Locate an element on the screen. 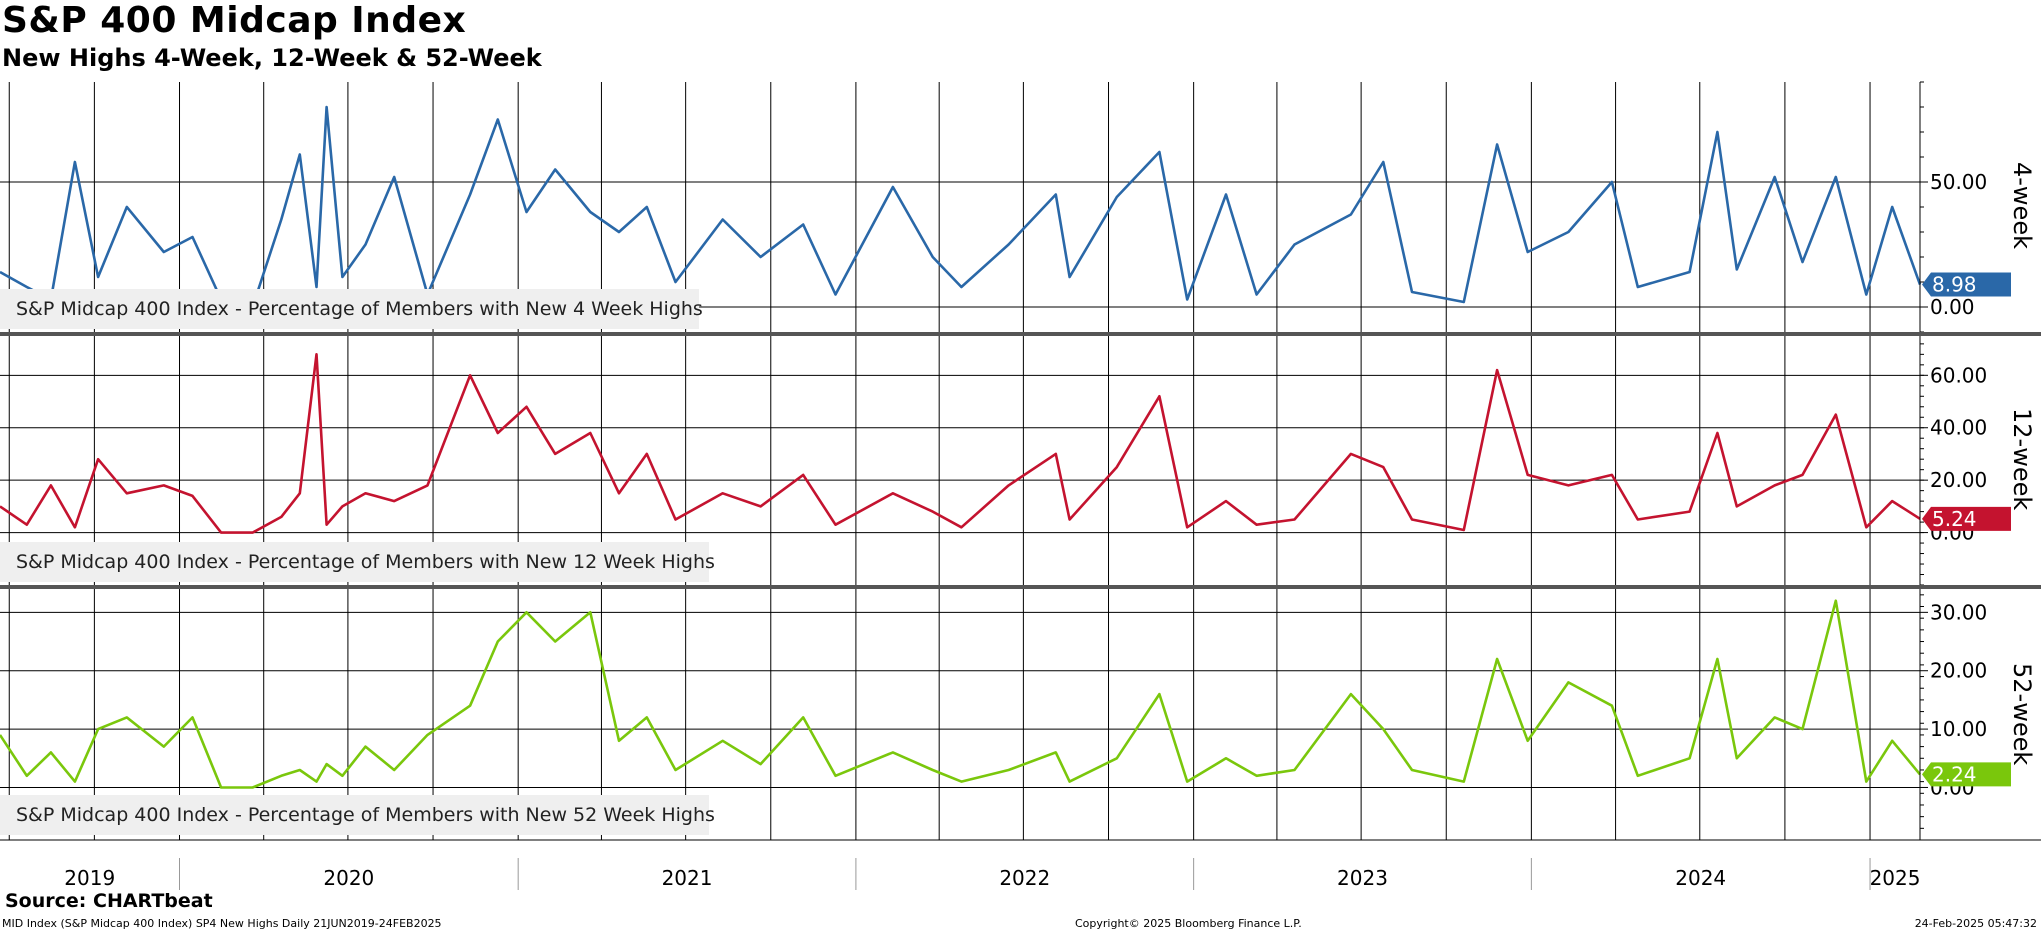  axis-title-12-week: 12-week is located at coordinates (2022, 459).